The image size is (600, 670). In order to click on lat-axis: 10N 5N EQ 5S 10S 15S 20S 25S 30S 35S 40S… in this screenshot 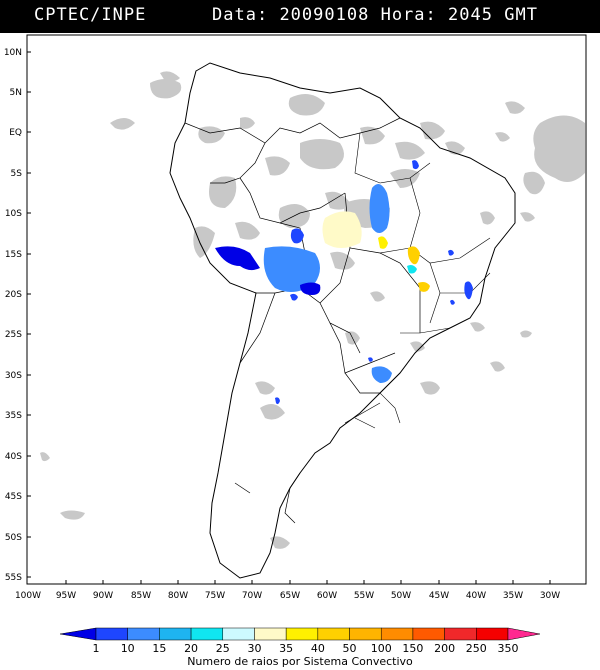, I will do `click(13, 315)`.